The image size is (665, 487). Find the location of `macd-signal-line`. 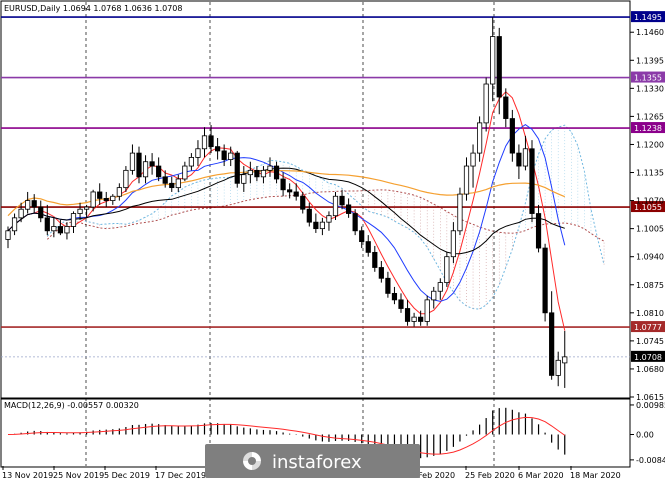

macd-signal-line is located at coordinates (286, 435).